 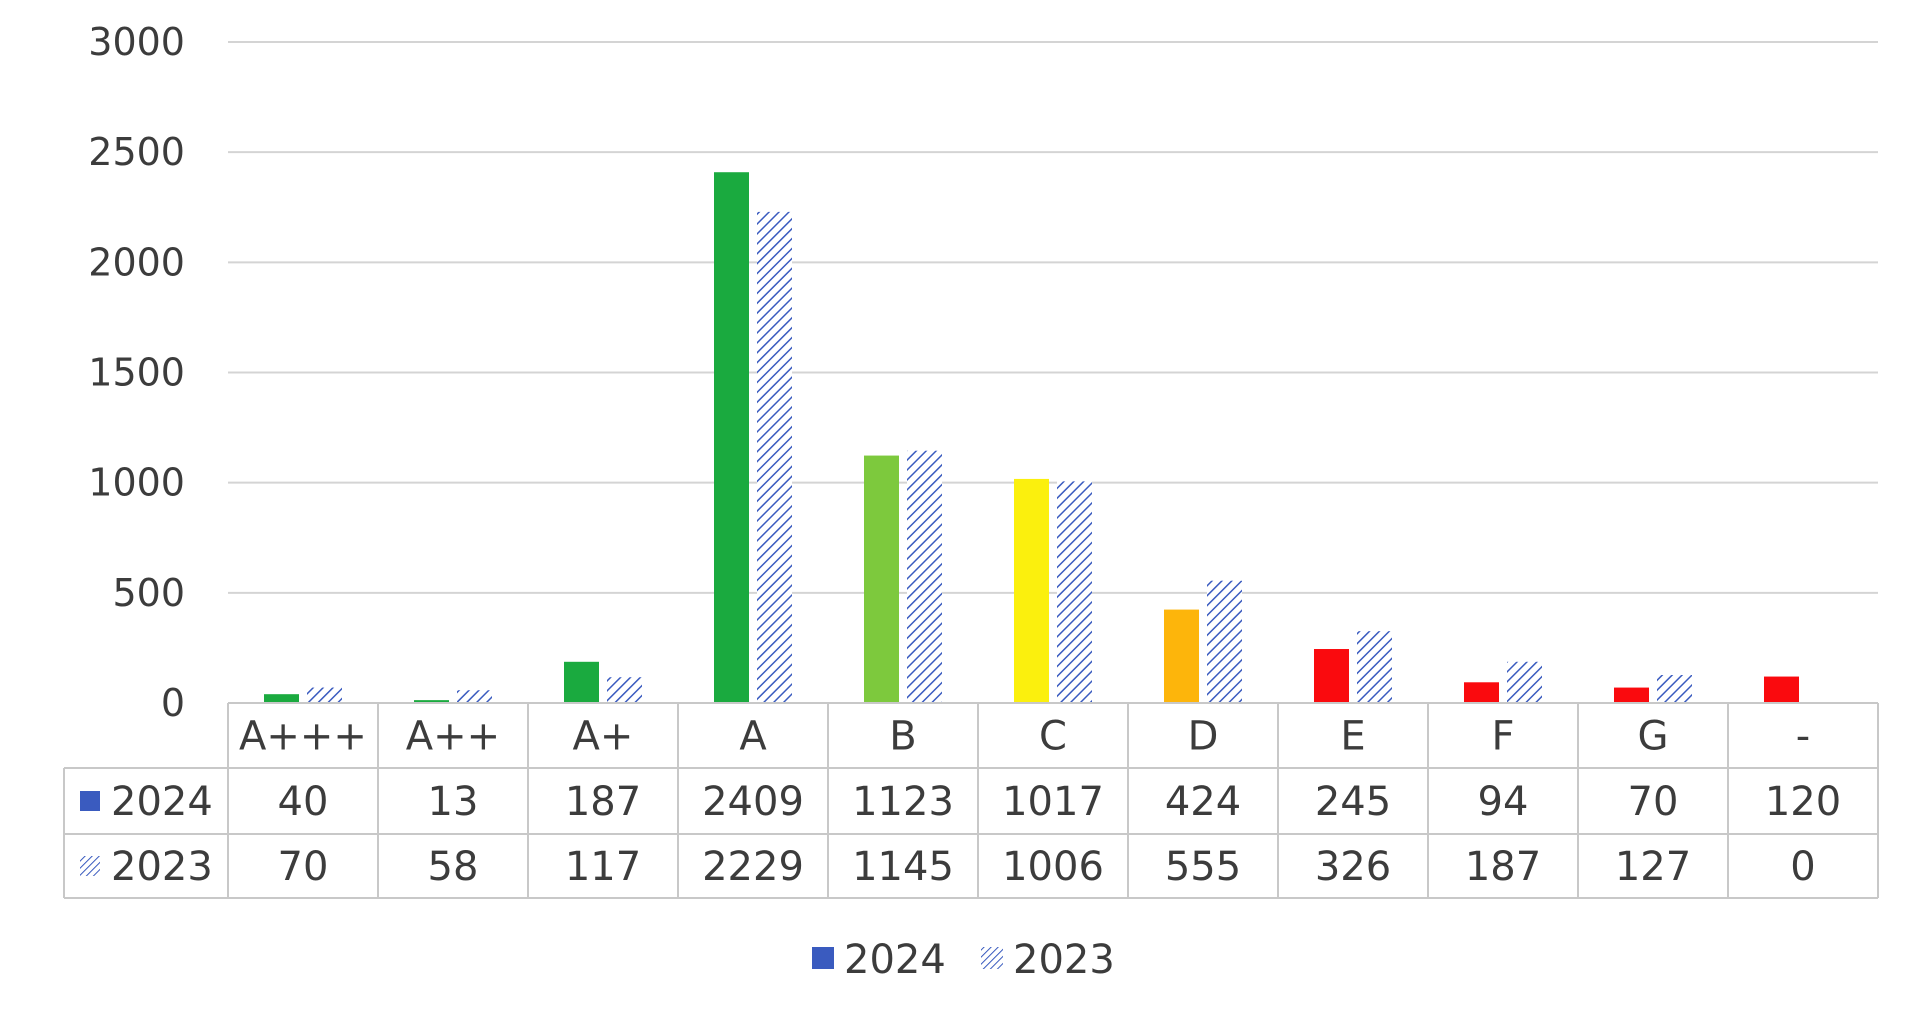 What do you see at coordinates (1802, 867) in the screenshot?
I see `table-cell-2023: 0` at bounding box center [1802, 867].